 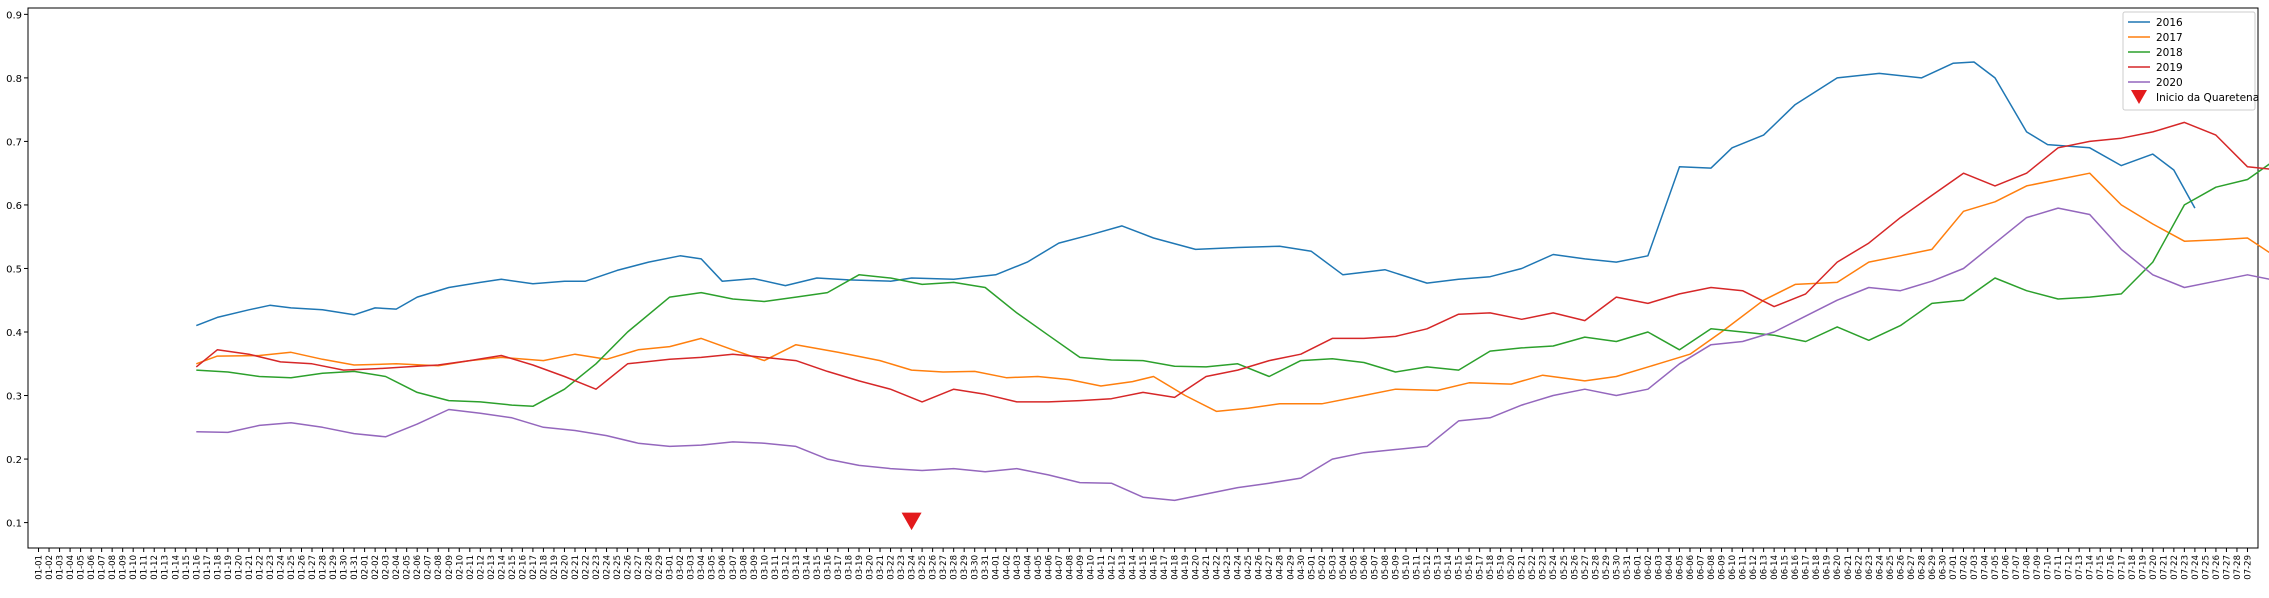 What do you see at coordinates (345, 567) in the screenshot?
I see `x-tick-label: 01-30` at bounding box center [345, 567].